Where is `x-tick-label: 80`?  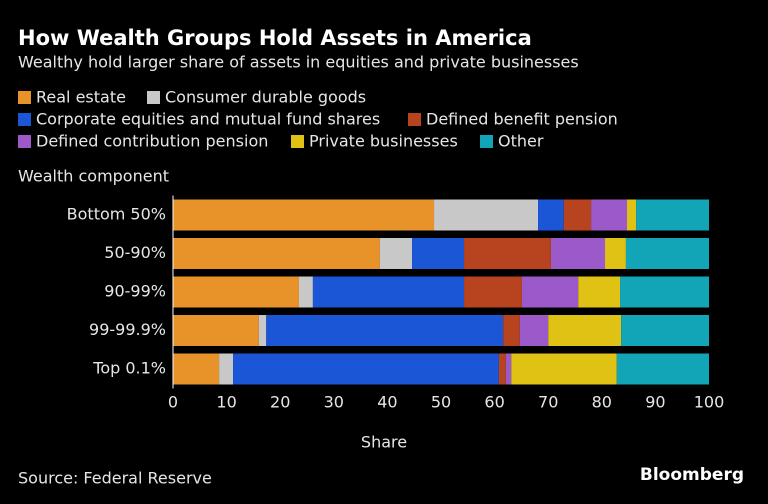 x-tick-label: 80 is located at coordinates (602, 402).